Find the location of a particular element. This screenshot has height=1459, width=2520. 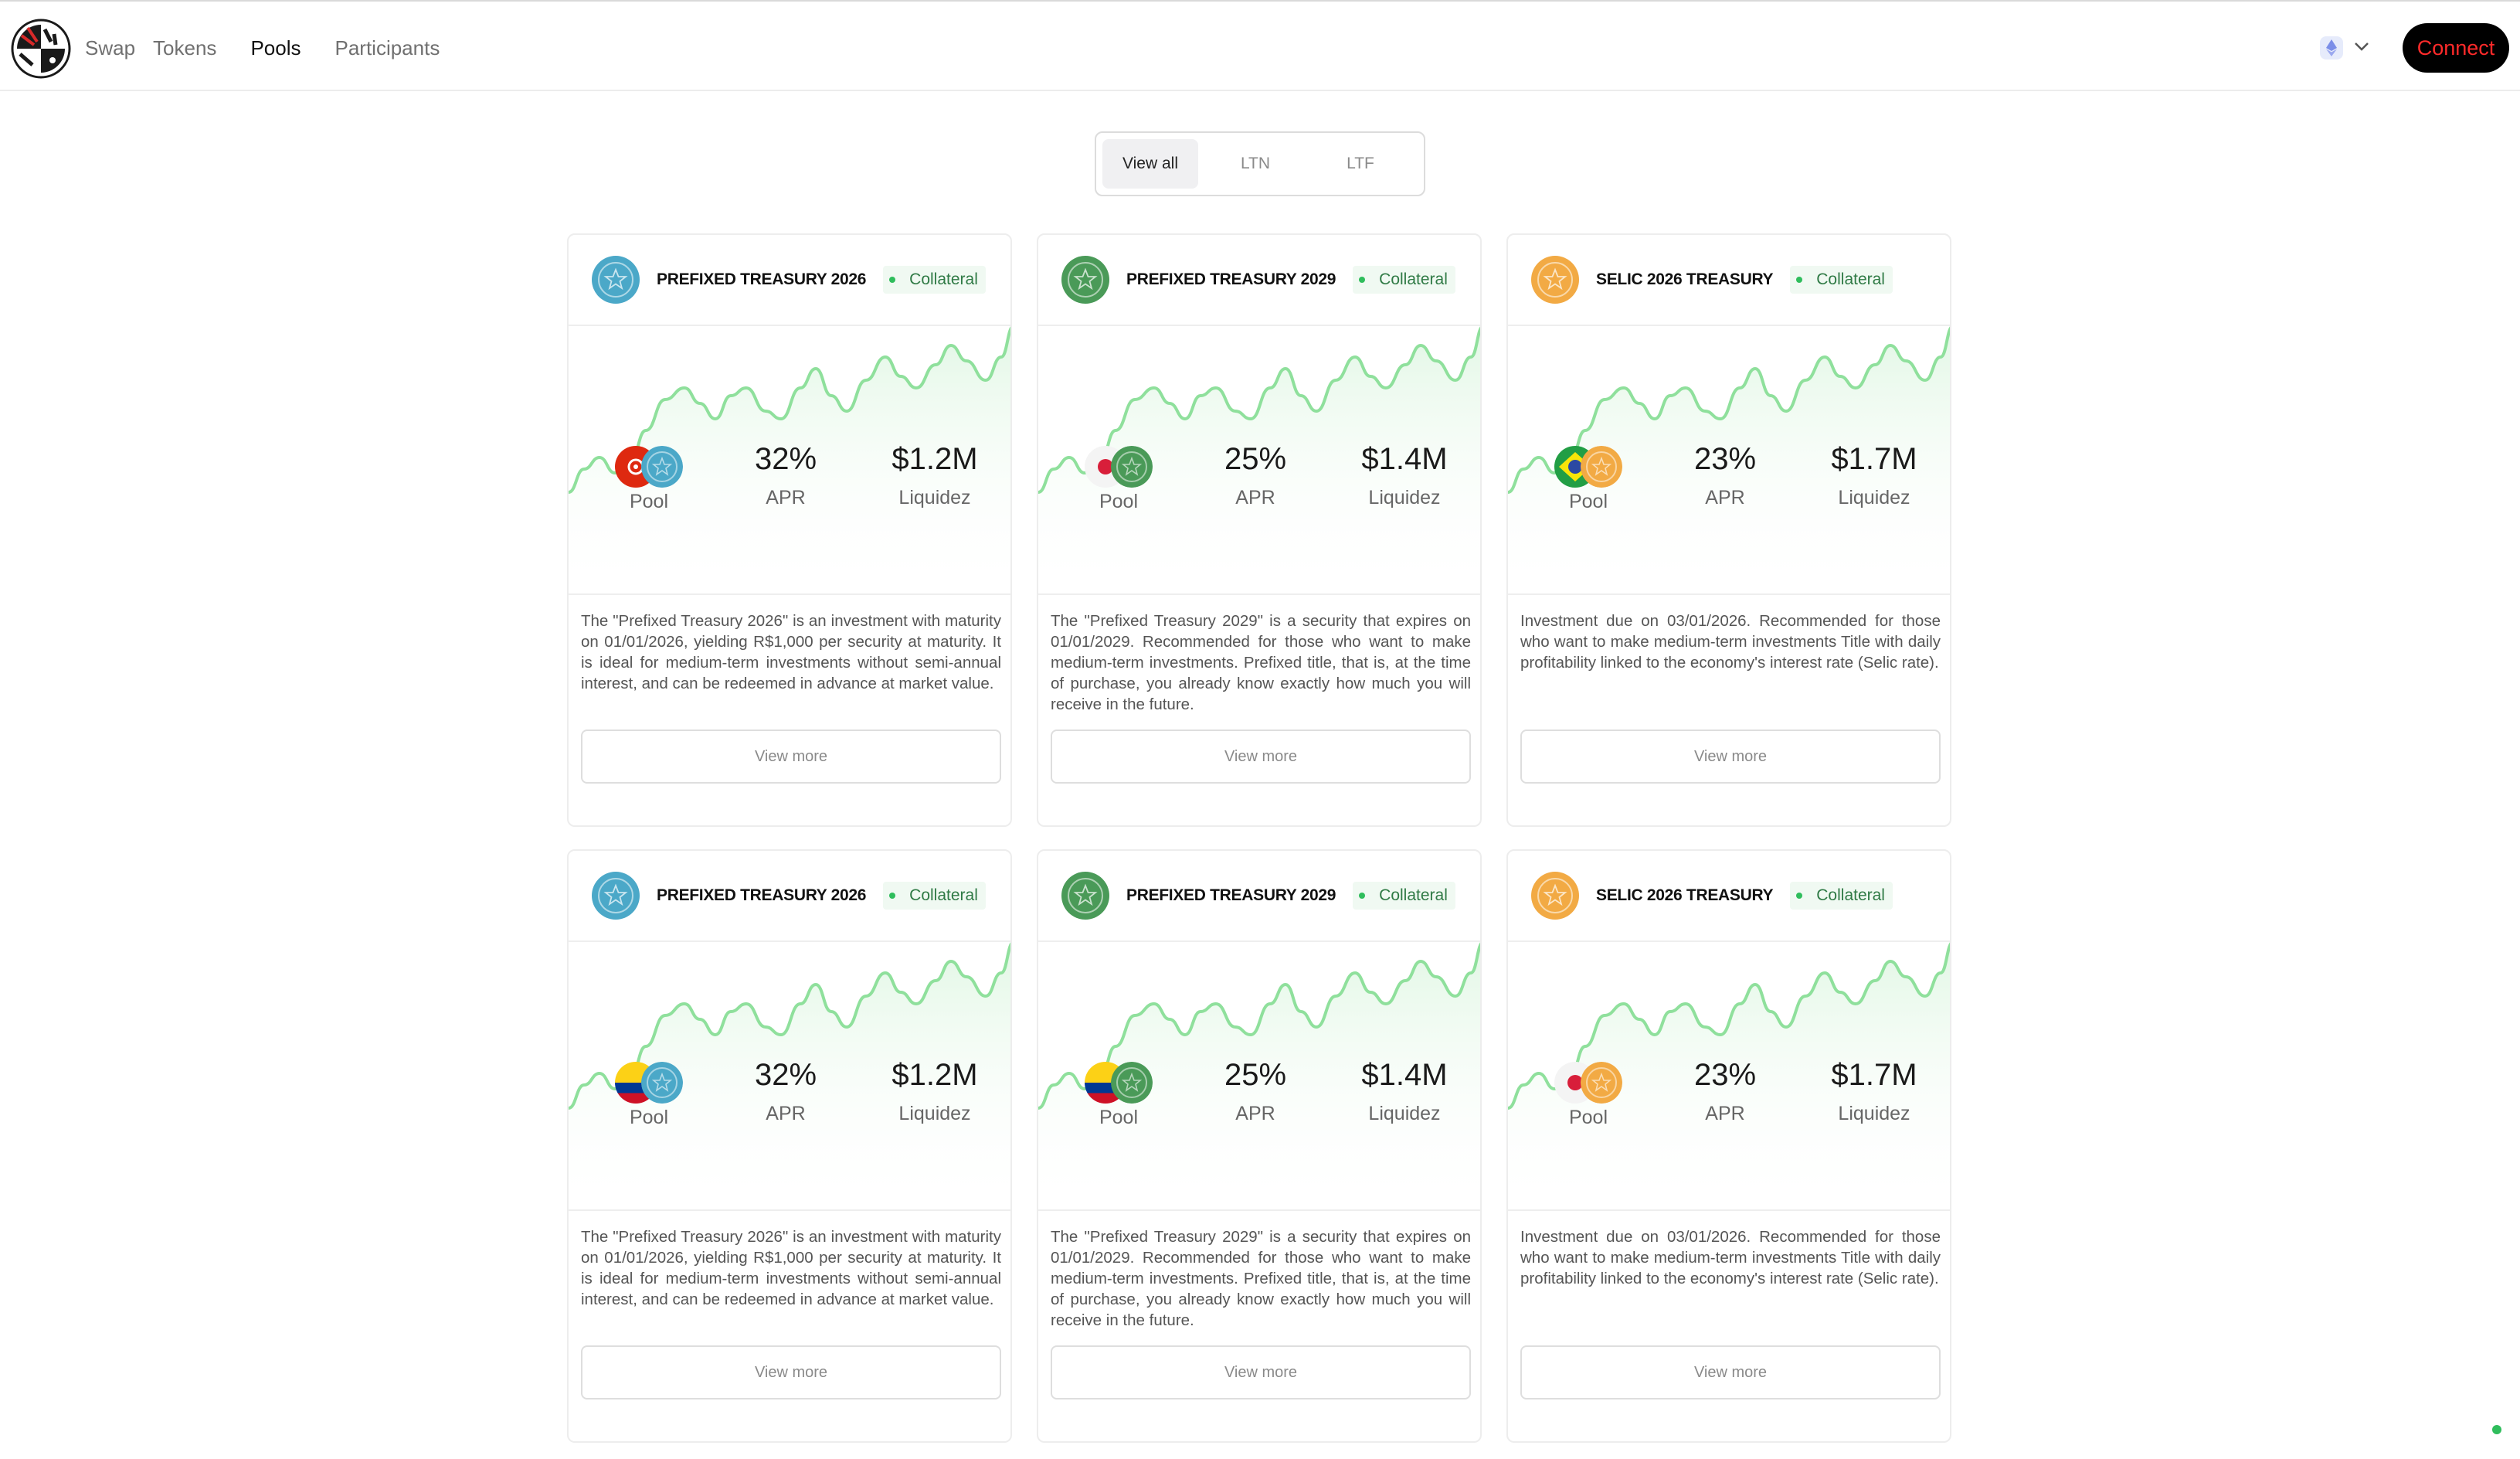

status-indicator is located at coordinates (2496, 1429).